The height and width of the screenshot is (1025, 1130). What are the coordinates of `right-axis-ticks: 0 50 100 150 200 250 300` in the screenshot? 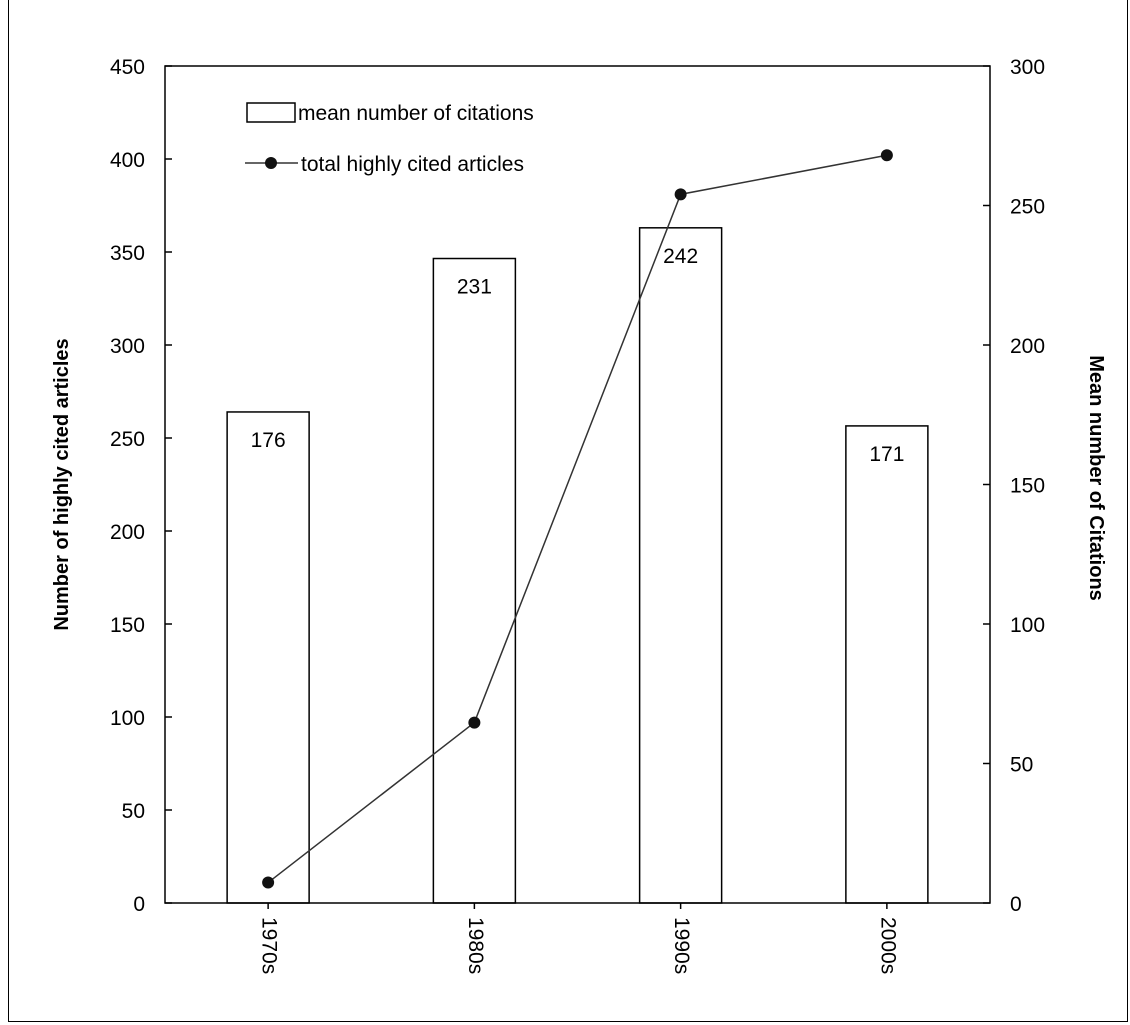 It's located at (1014, 486).